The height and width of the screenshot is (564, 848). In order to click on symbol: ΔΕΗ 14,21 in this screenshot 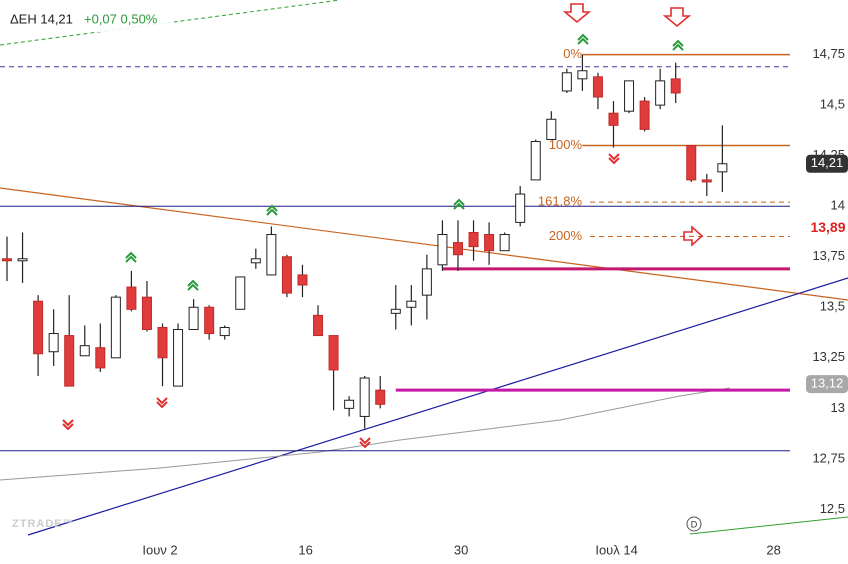, I will do `click(41, 18)`.